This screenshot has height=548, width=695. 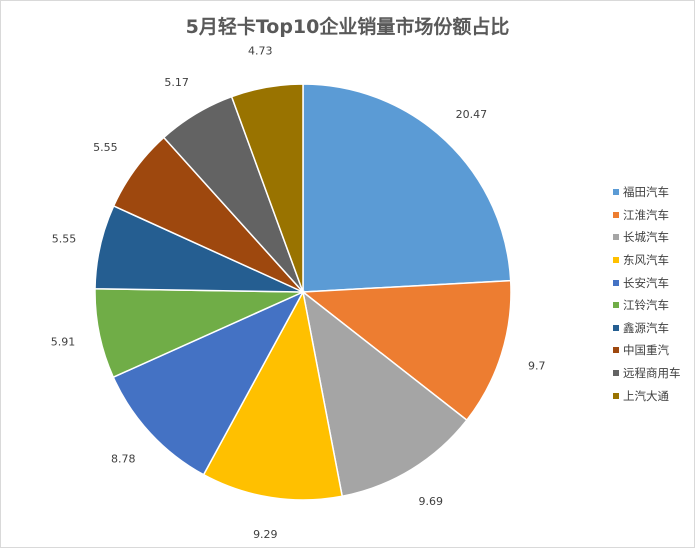 What do you see at coordinates (472, 114) in the screenshot?
I see `data-label: 20.47` at bounding box center [472, 114].